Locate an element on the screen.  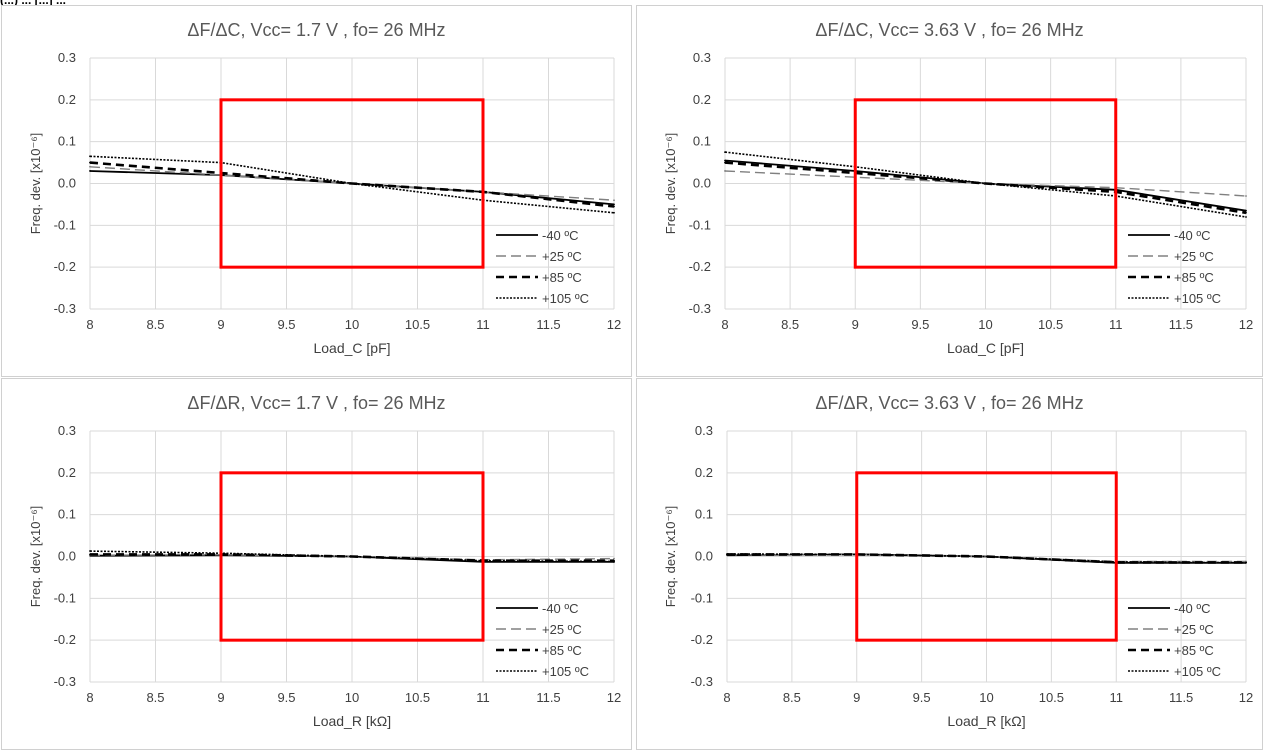
chart-title: ΔF/ΔR, Vcc= 1.7 V , fo= 26 MHz is located at coordinates (316, 403).